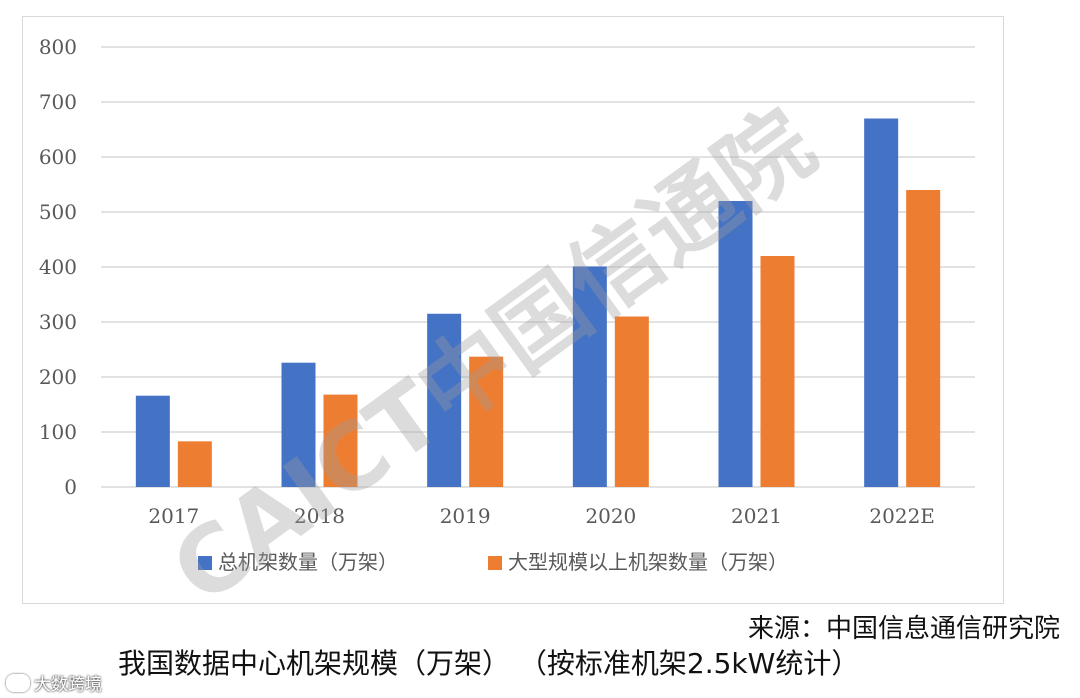  I want to click on bar-large-2021, so click(777, 371).